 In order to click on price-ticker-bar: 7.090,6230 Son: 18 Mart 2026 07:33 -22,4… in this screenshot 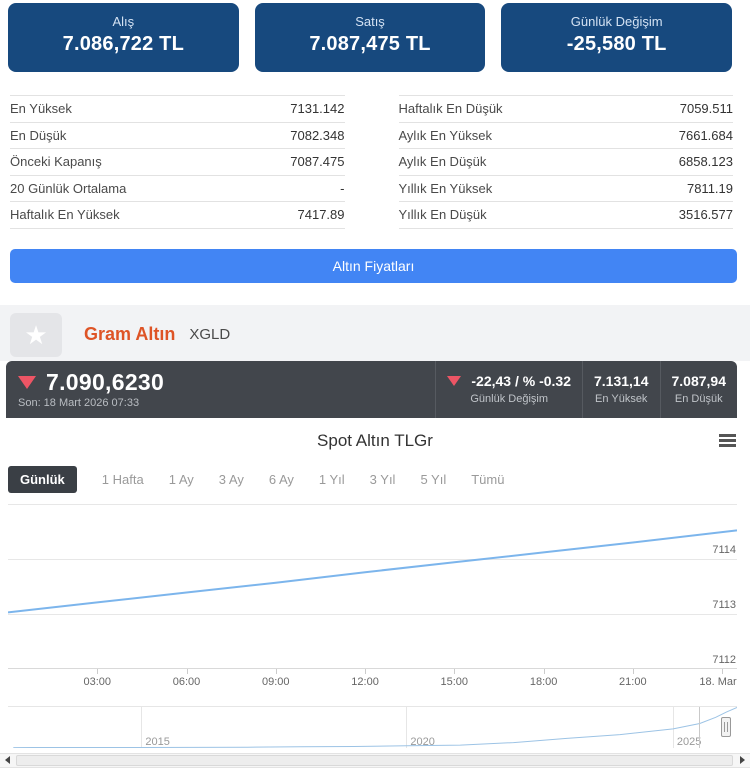, I will do `click(371, 389)`.